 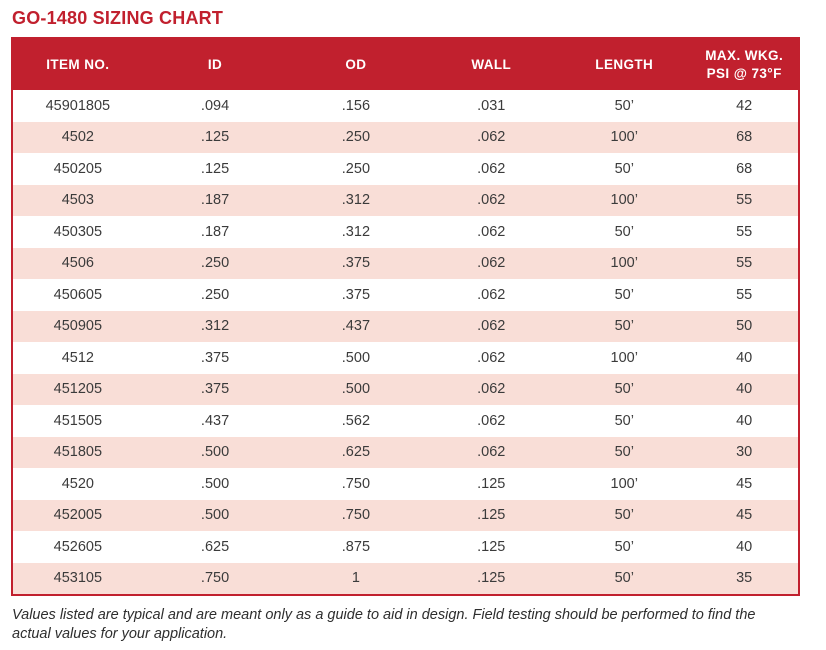 What do you see at coordinates (405, 137) in the screenshot?
I see `table-row: 4502 .125 .250 .062 100’ 68` at bounding box center [405, 137].